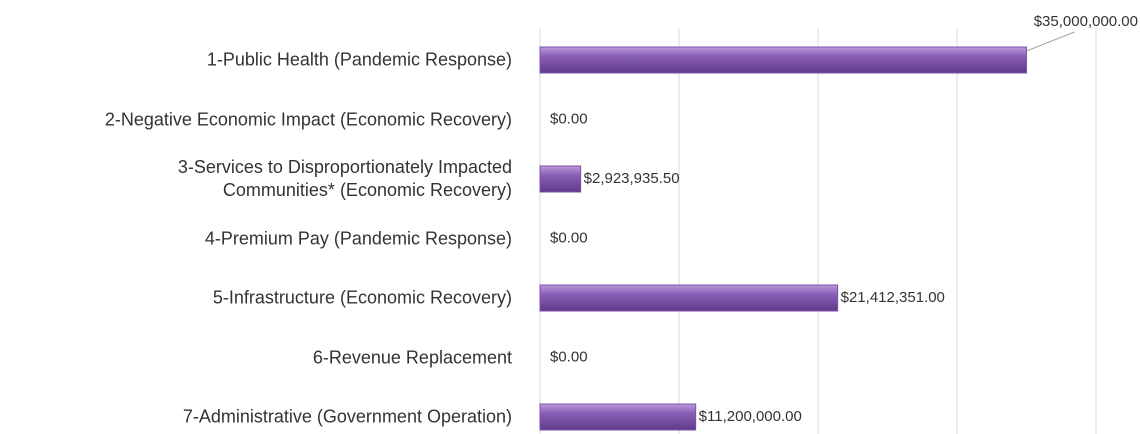 The width and height of the screenshot is (1140, 434). Describe the element at coordinates (893, 297) in the screenshot. I see `value-label: $21,412,351.00` at that location.